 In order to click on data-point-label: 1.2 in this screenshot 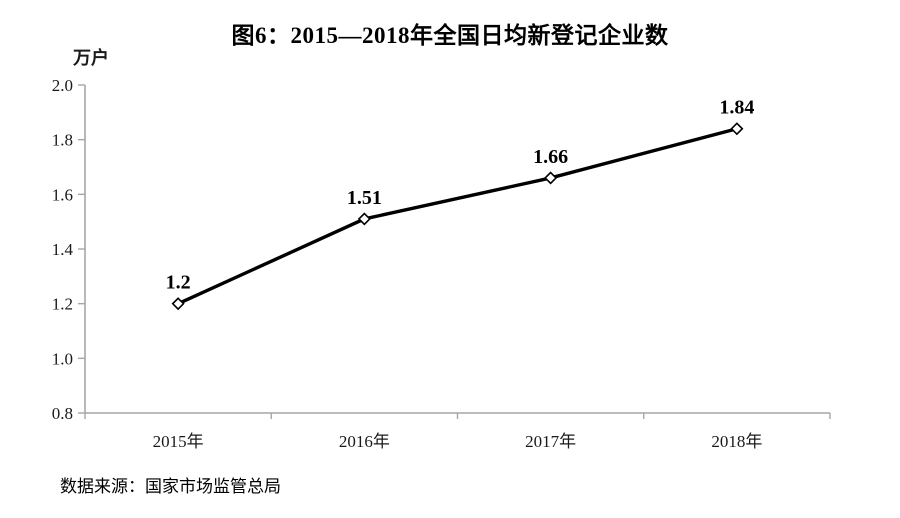, I will do `click(178, 283)`.